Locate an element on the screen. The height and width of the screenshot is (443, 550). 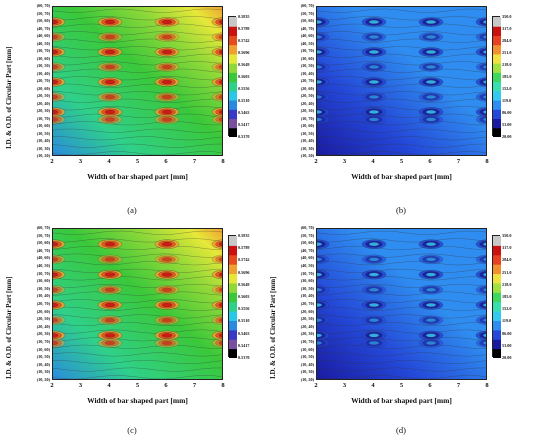
colorbar-tick-label: 119.0 is located at coordinates (507, 321).